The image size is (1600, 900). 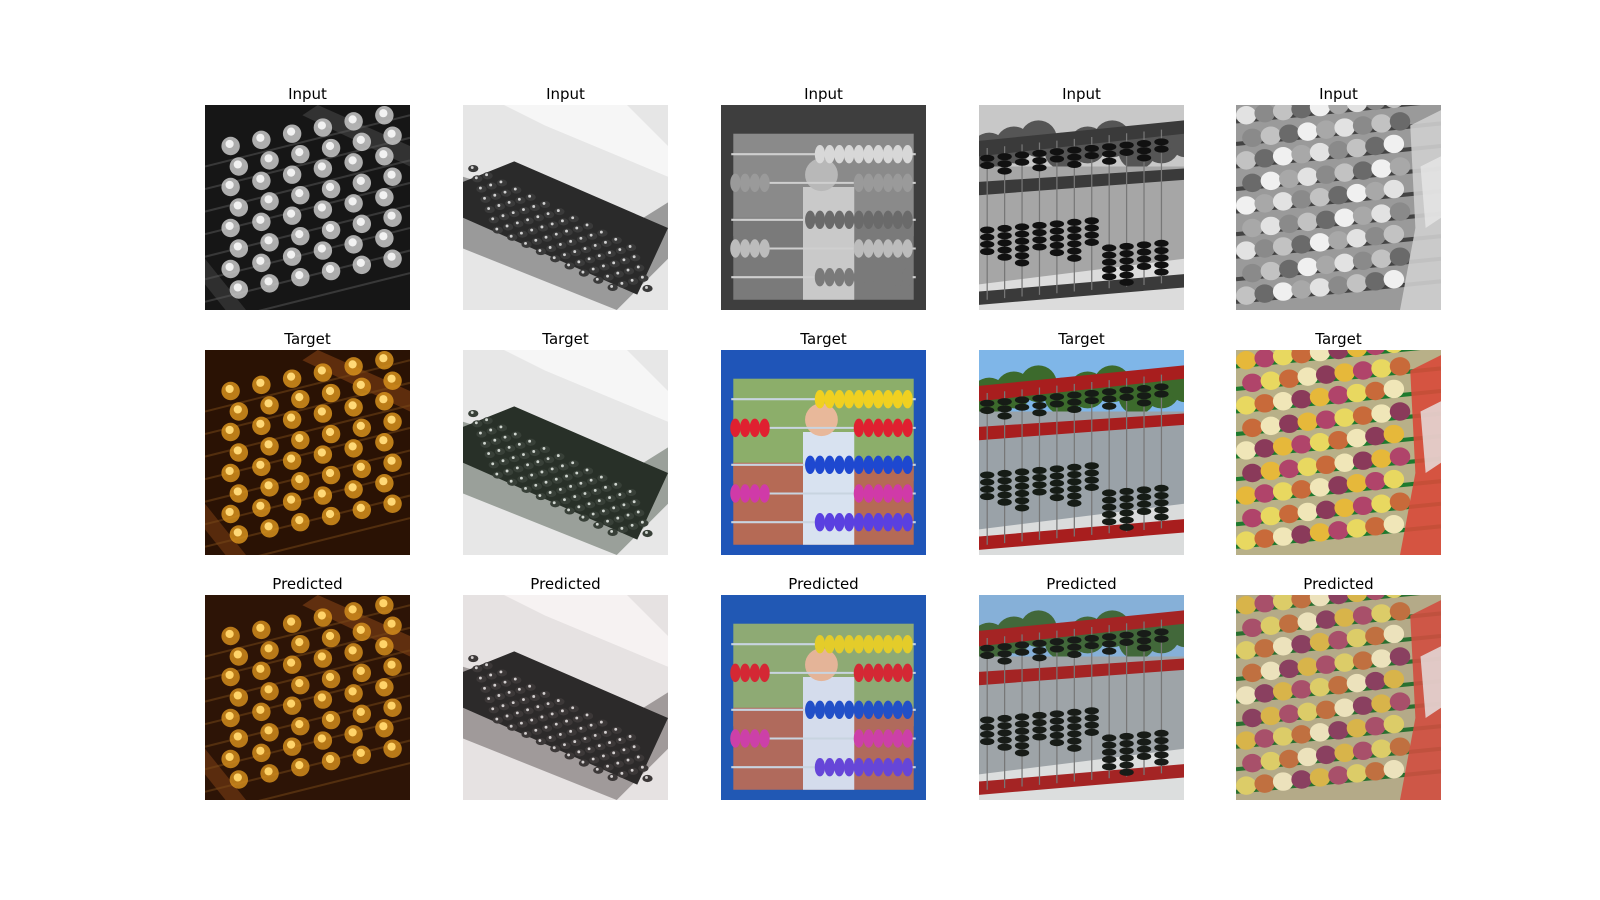 I want to click on paper-sheet, so click(x=586, y=631).